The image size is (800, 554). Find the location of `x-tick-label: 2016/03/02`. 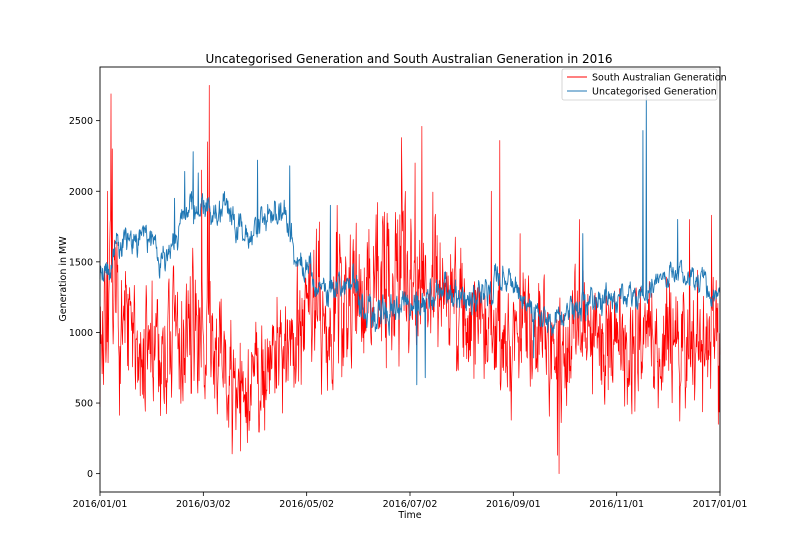

x-tick-label: 2016/03/02 is located at coordinates (203, 504).